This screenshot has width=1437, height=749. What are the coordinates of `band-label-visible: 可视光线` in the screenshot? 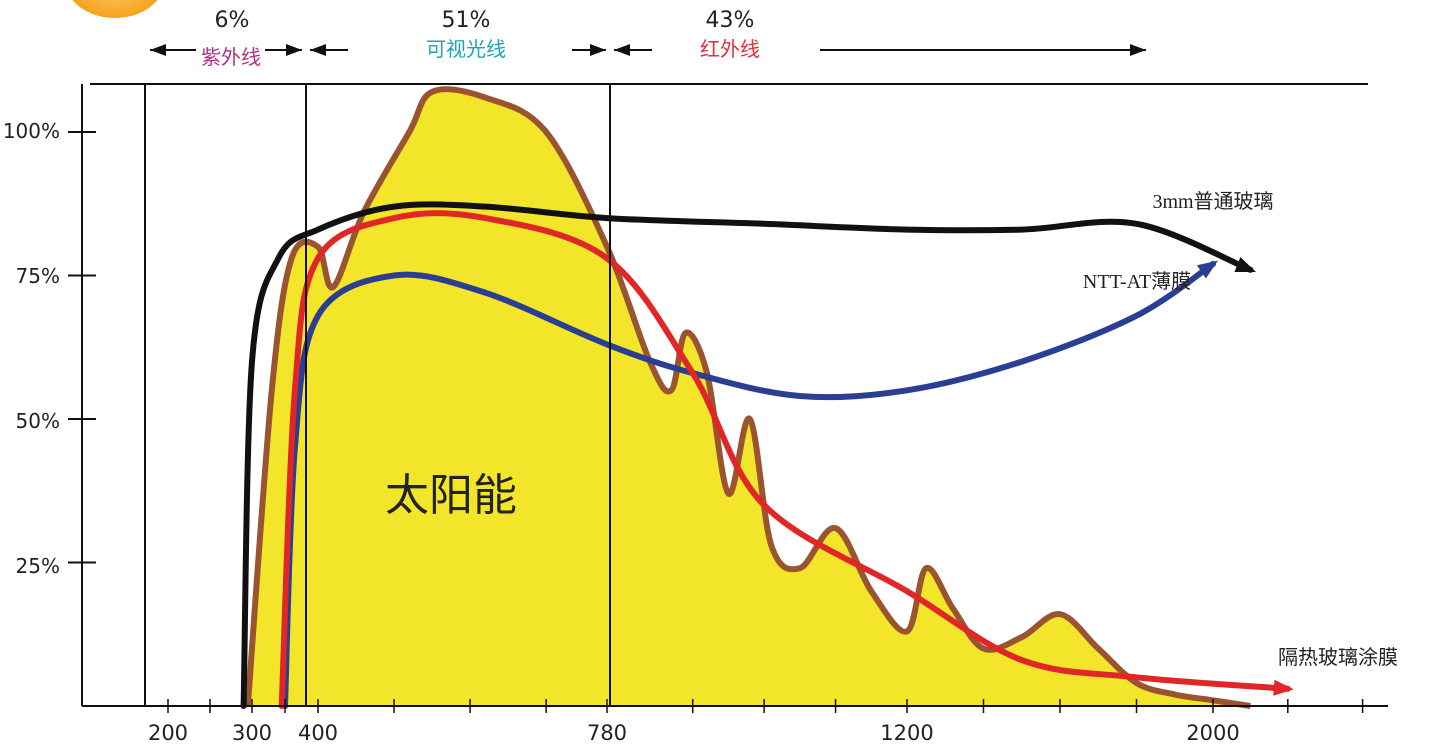 It's located at (466, 49).